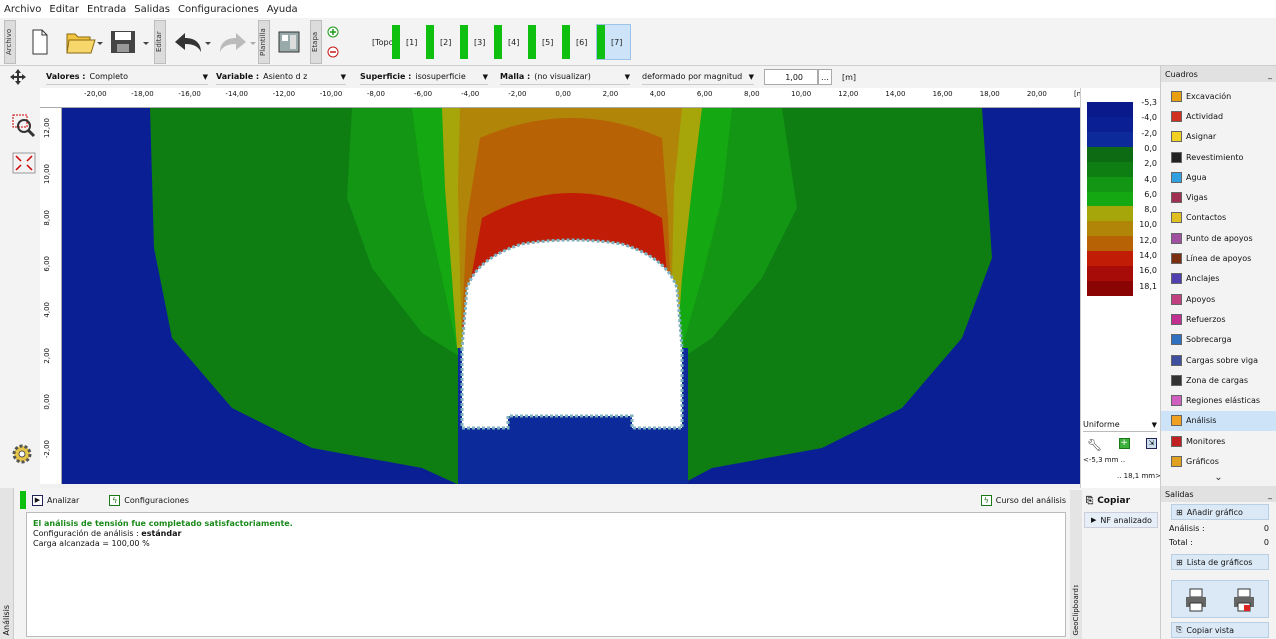  I want to click on stage-indicator, so click(23, 500).